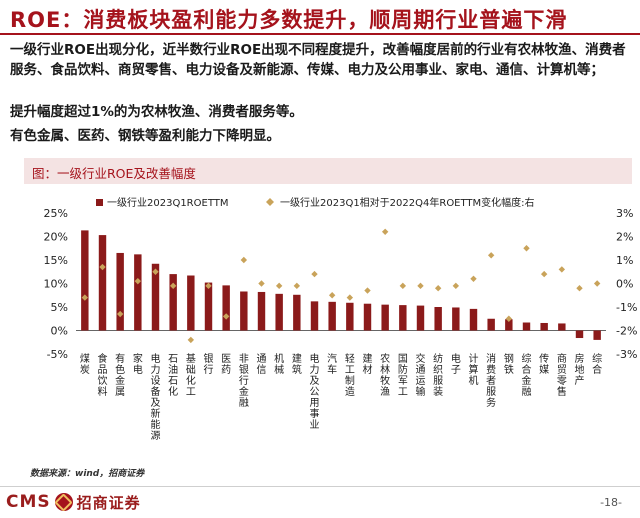 Image resolution: width=640 pixels, height=518 pixels. What do you see at coordinates (59, 307) in the screenshot?
I see `left-axis-tick-label: 5%` at bounding box center [59, 307].